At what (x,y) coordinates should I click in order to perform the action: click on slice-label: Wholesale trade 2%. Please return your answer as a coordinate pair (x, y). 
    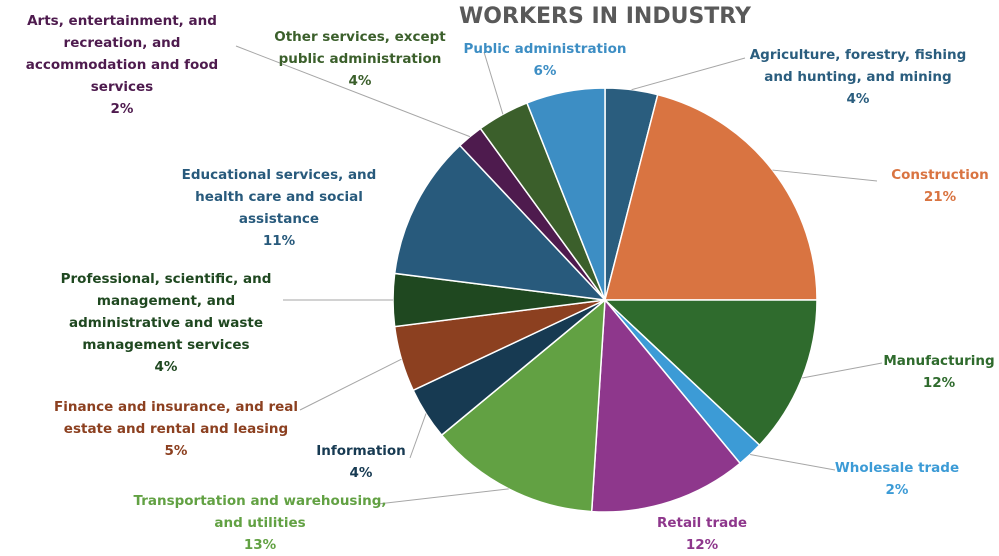
    Looking at the image, I should click on (897, 479).